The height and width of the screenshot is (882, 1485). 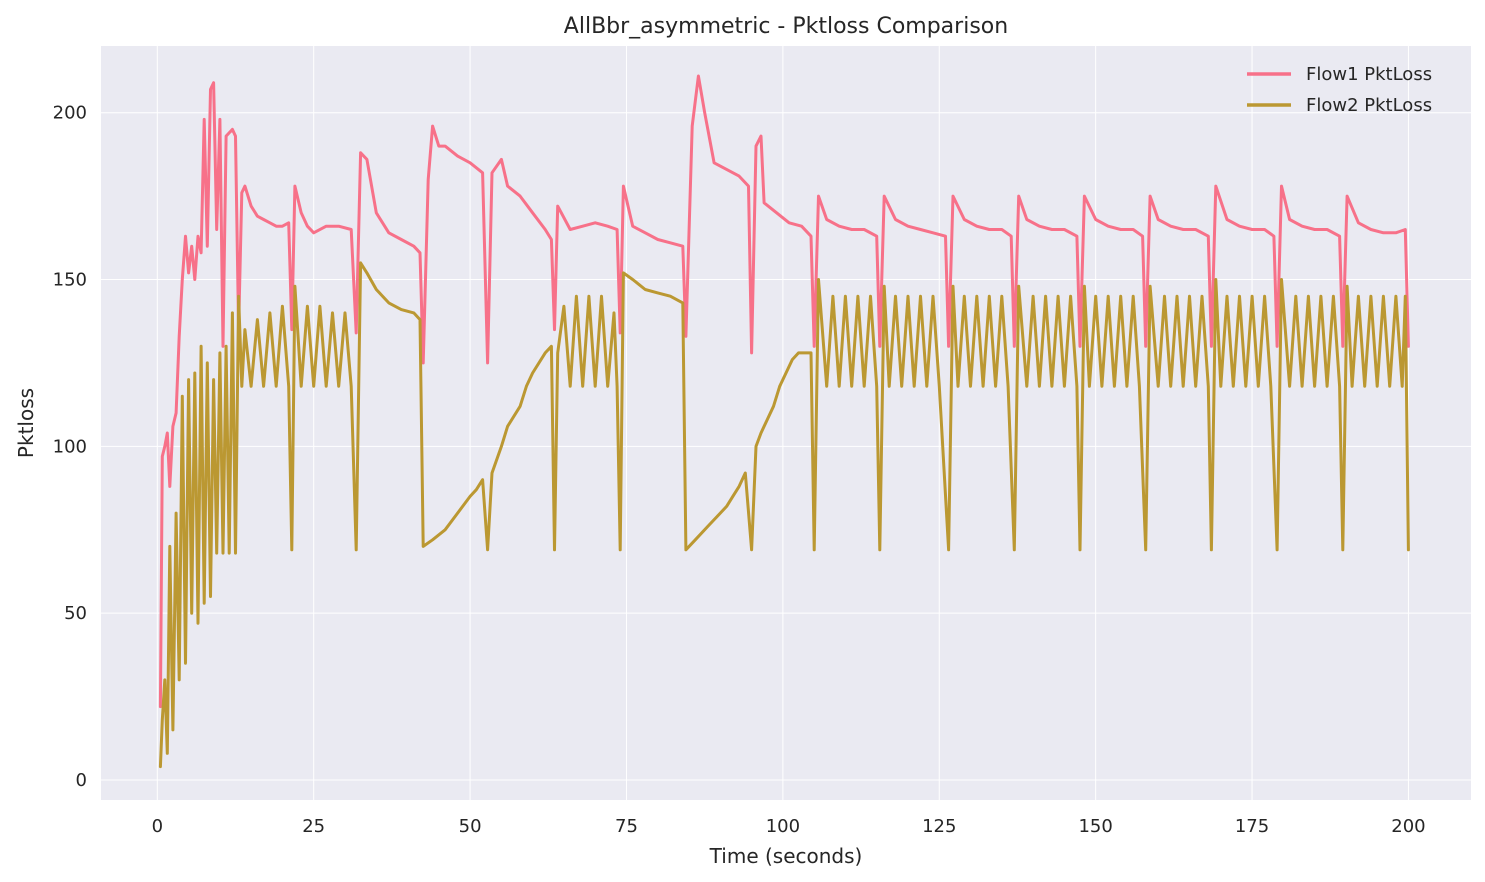 I want to click on x-tick-label: 125, so click(x=939, y=826).